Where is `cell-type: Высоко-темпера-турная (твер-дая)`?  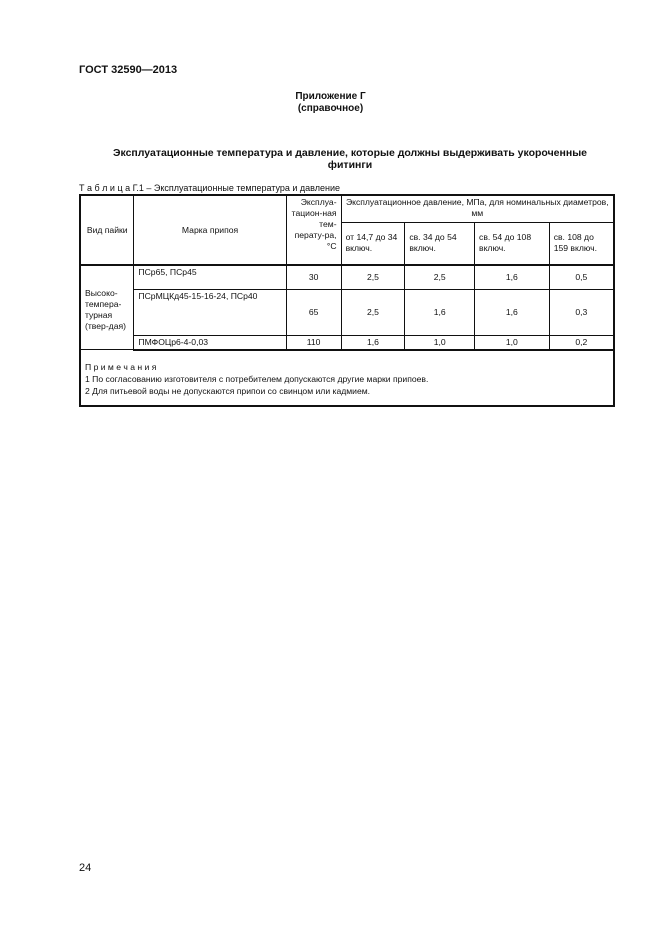 cell-type: Высоко-темпера-турная (твер-дая) is located at coordinates (107, 307).